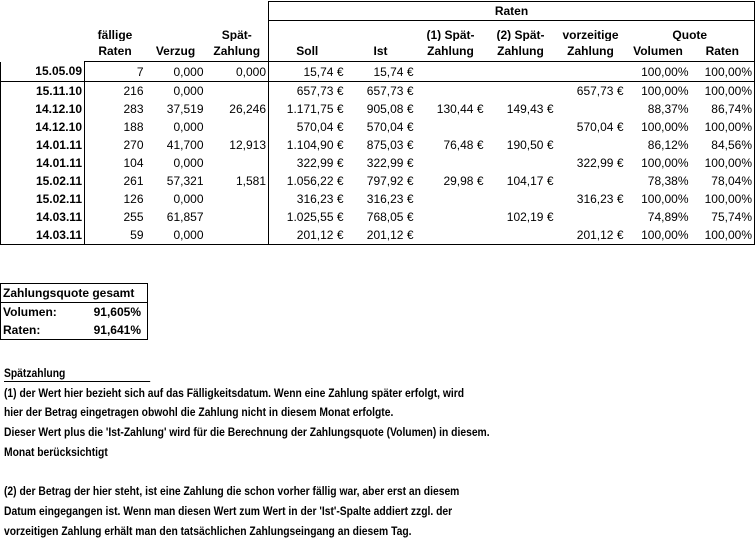 The height and width of the screenshot is (544, 756). I want to click on cell-faellige-raten: 126, so click(133, 199).